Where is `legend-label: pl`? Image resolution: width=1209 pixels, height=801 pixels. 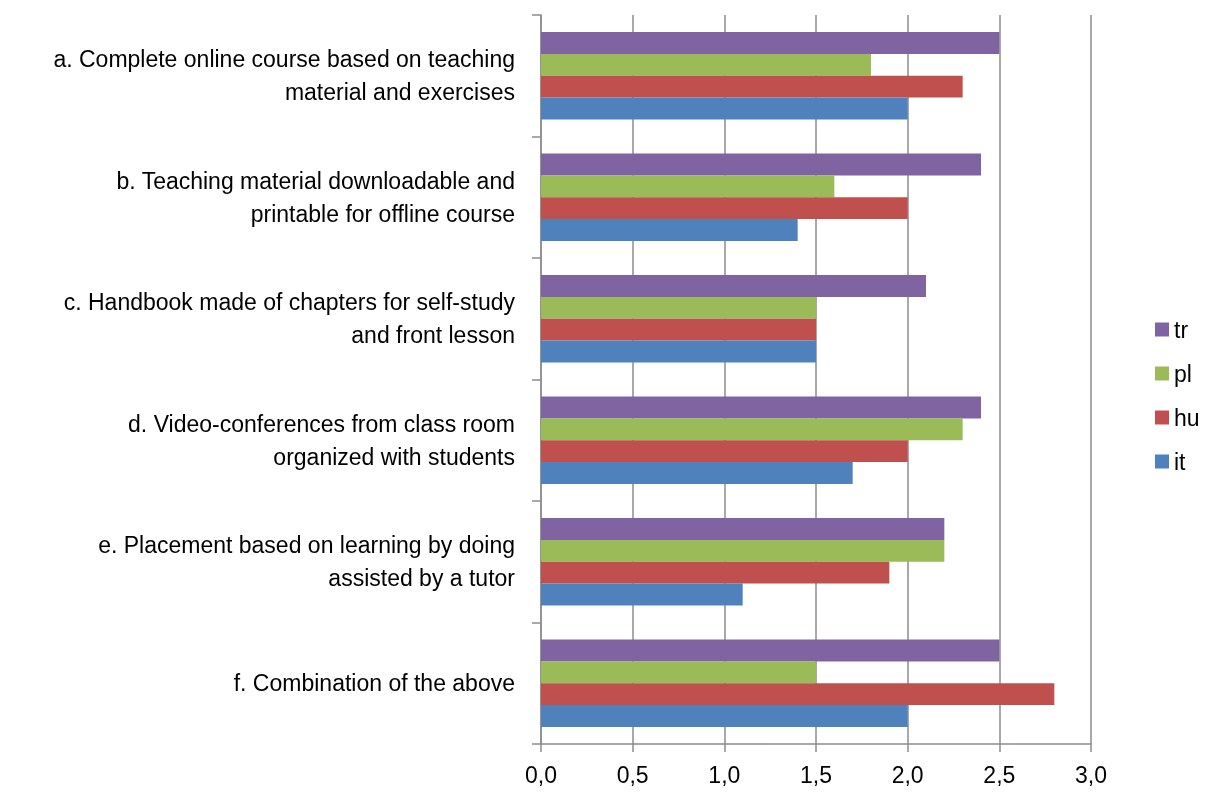 legend-label: pl is located at coordinates (1183, 373).